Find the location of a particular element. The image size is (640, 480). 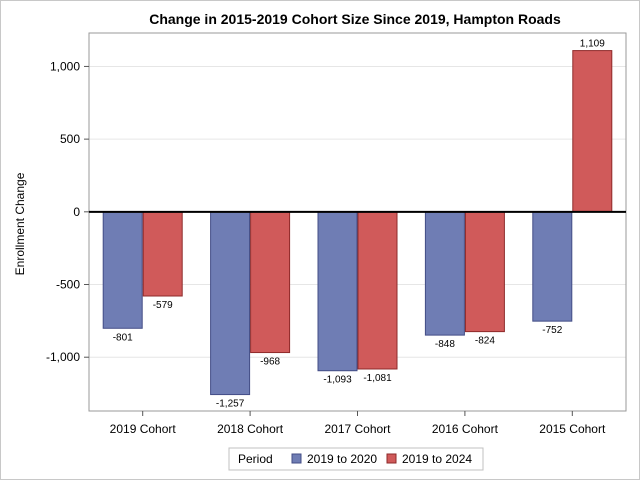

legend-label: 2019 to 2020 is located at coordinates (342, 459).